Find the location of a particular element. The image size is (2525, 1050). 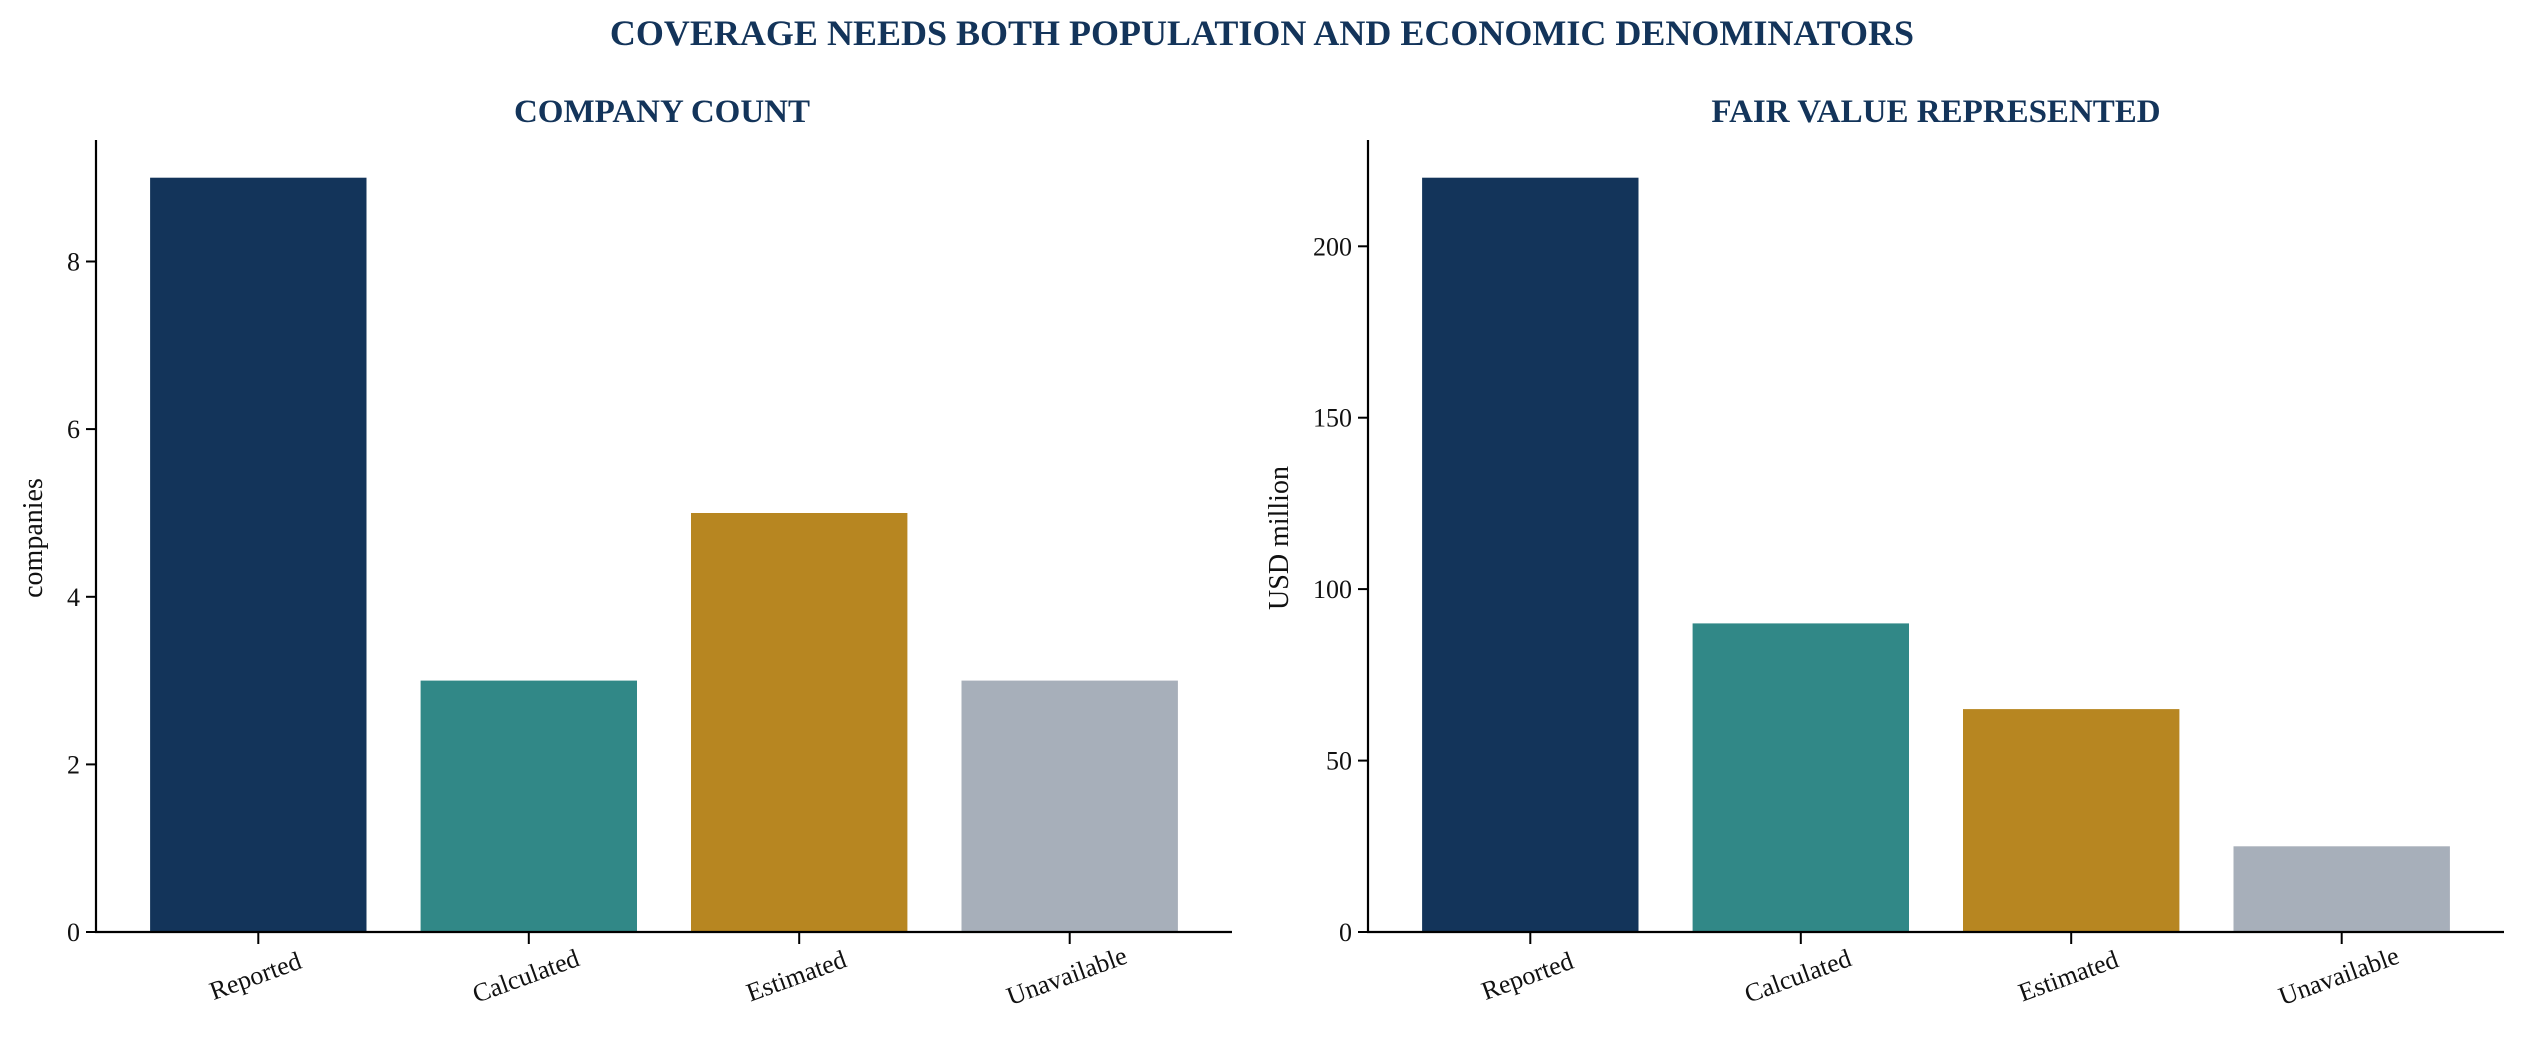

company-count-x-tick-label: Unavailable is located at coordinates (1067, 976).